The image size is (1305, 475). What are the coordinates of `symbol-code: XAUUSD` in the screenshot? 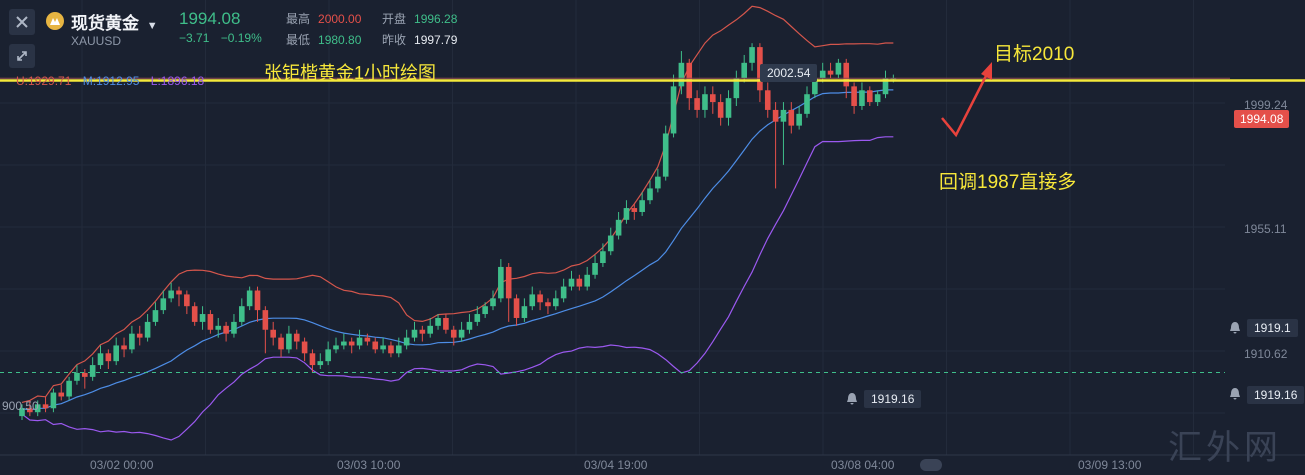 It's located at (96, 41).